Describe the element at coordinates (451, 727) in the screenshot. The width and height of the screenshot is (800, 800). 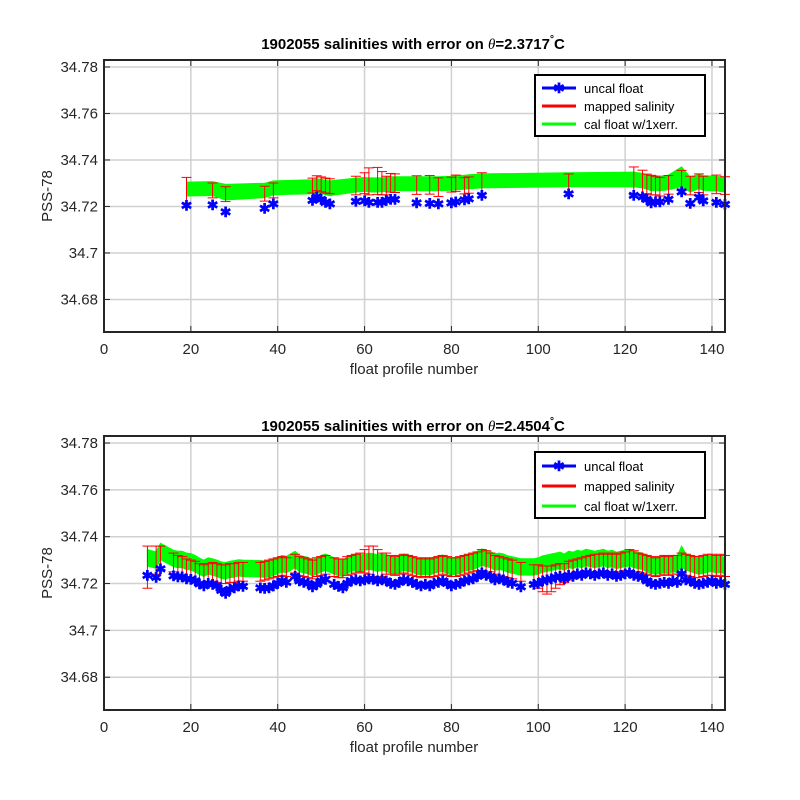
I see `x-tick-label: 80` at that location.